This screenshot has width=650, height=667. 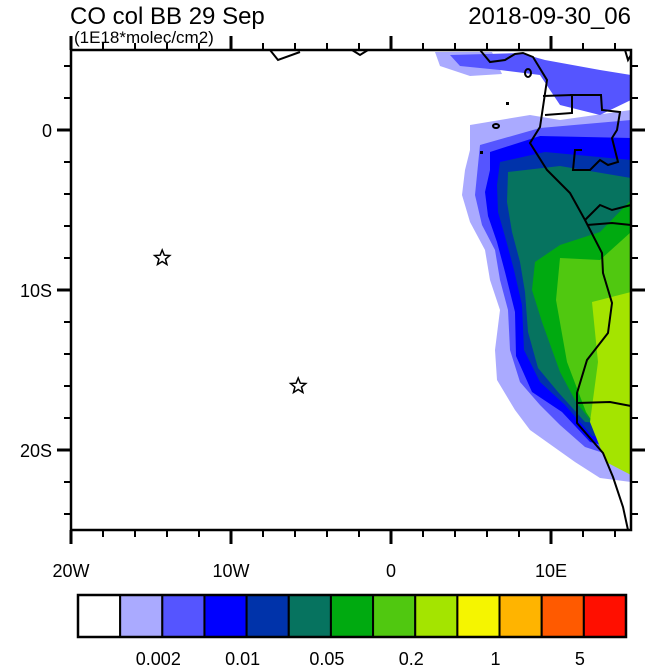 I want to click on colorbar-label: 0.05, so click(x=326, y=658).